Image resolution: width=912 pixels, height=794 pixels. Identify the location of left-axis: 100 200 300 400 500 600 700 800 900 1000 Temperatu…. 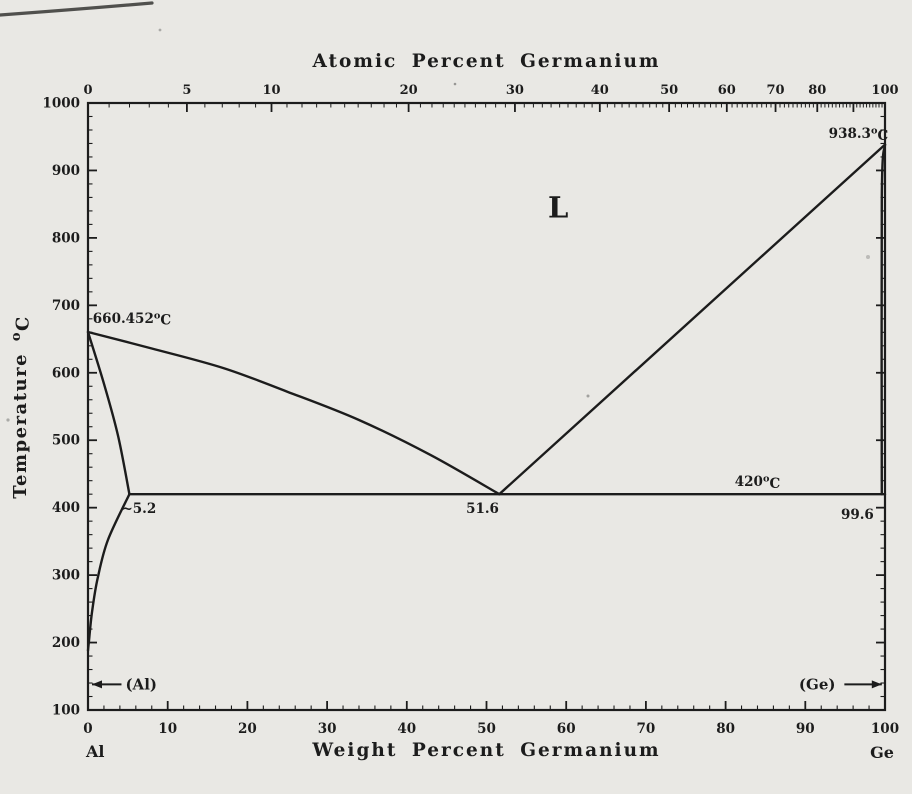
(53, 407).